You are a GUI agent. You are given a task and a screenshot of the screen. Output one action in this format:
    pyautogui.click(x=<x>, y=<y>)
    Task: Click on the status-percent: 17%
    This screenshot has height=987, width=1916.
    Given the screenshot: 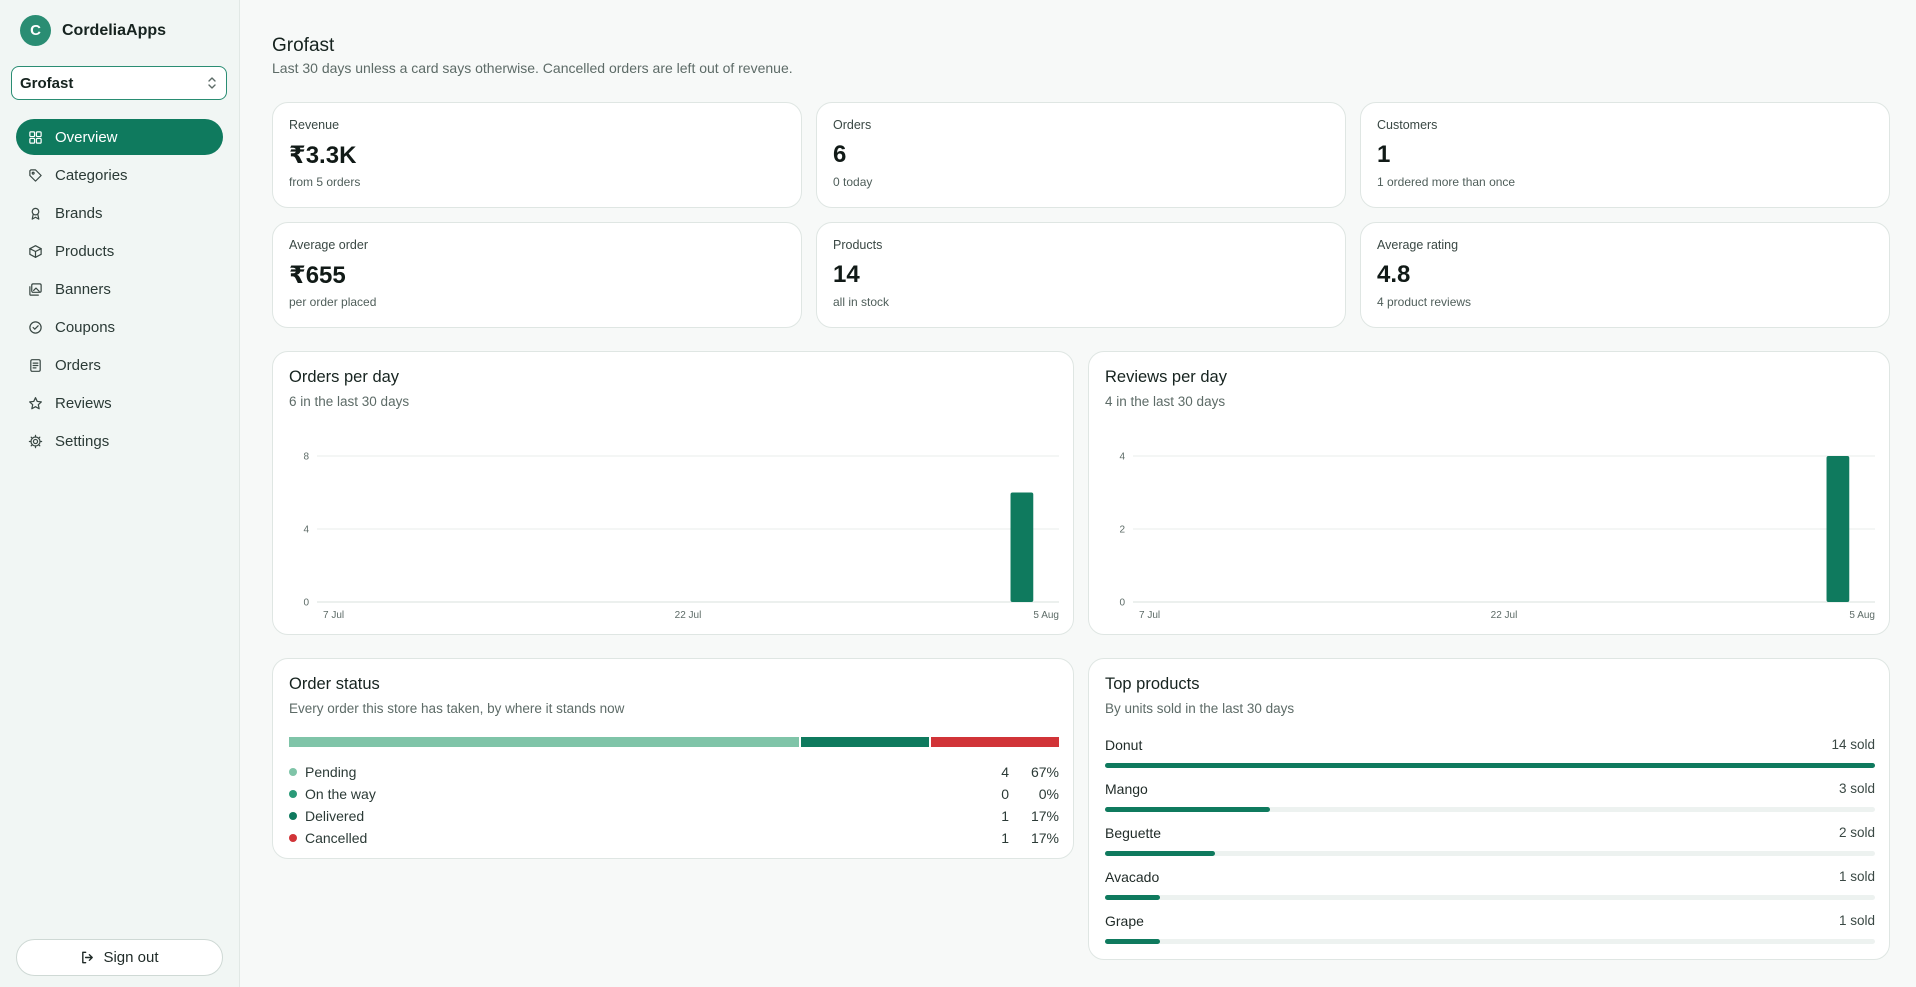 What is the action you would take?
    pyautogui.click(x=1044, y=816)
    